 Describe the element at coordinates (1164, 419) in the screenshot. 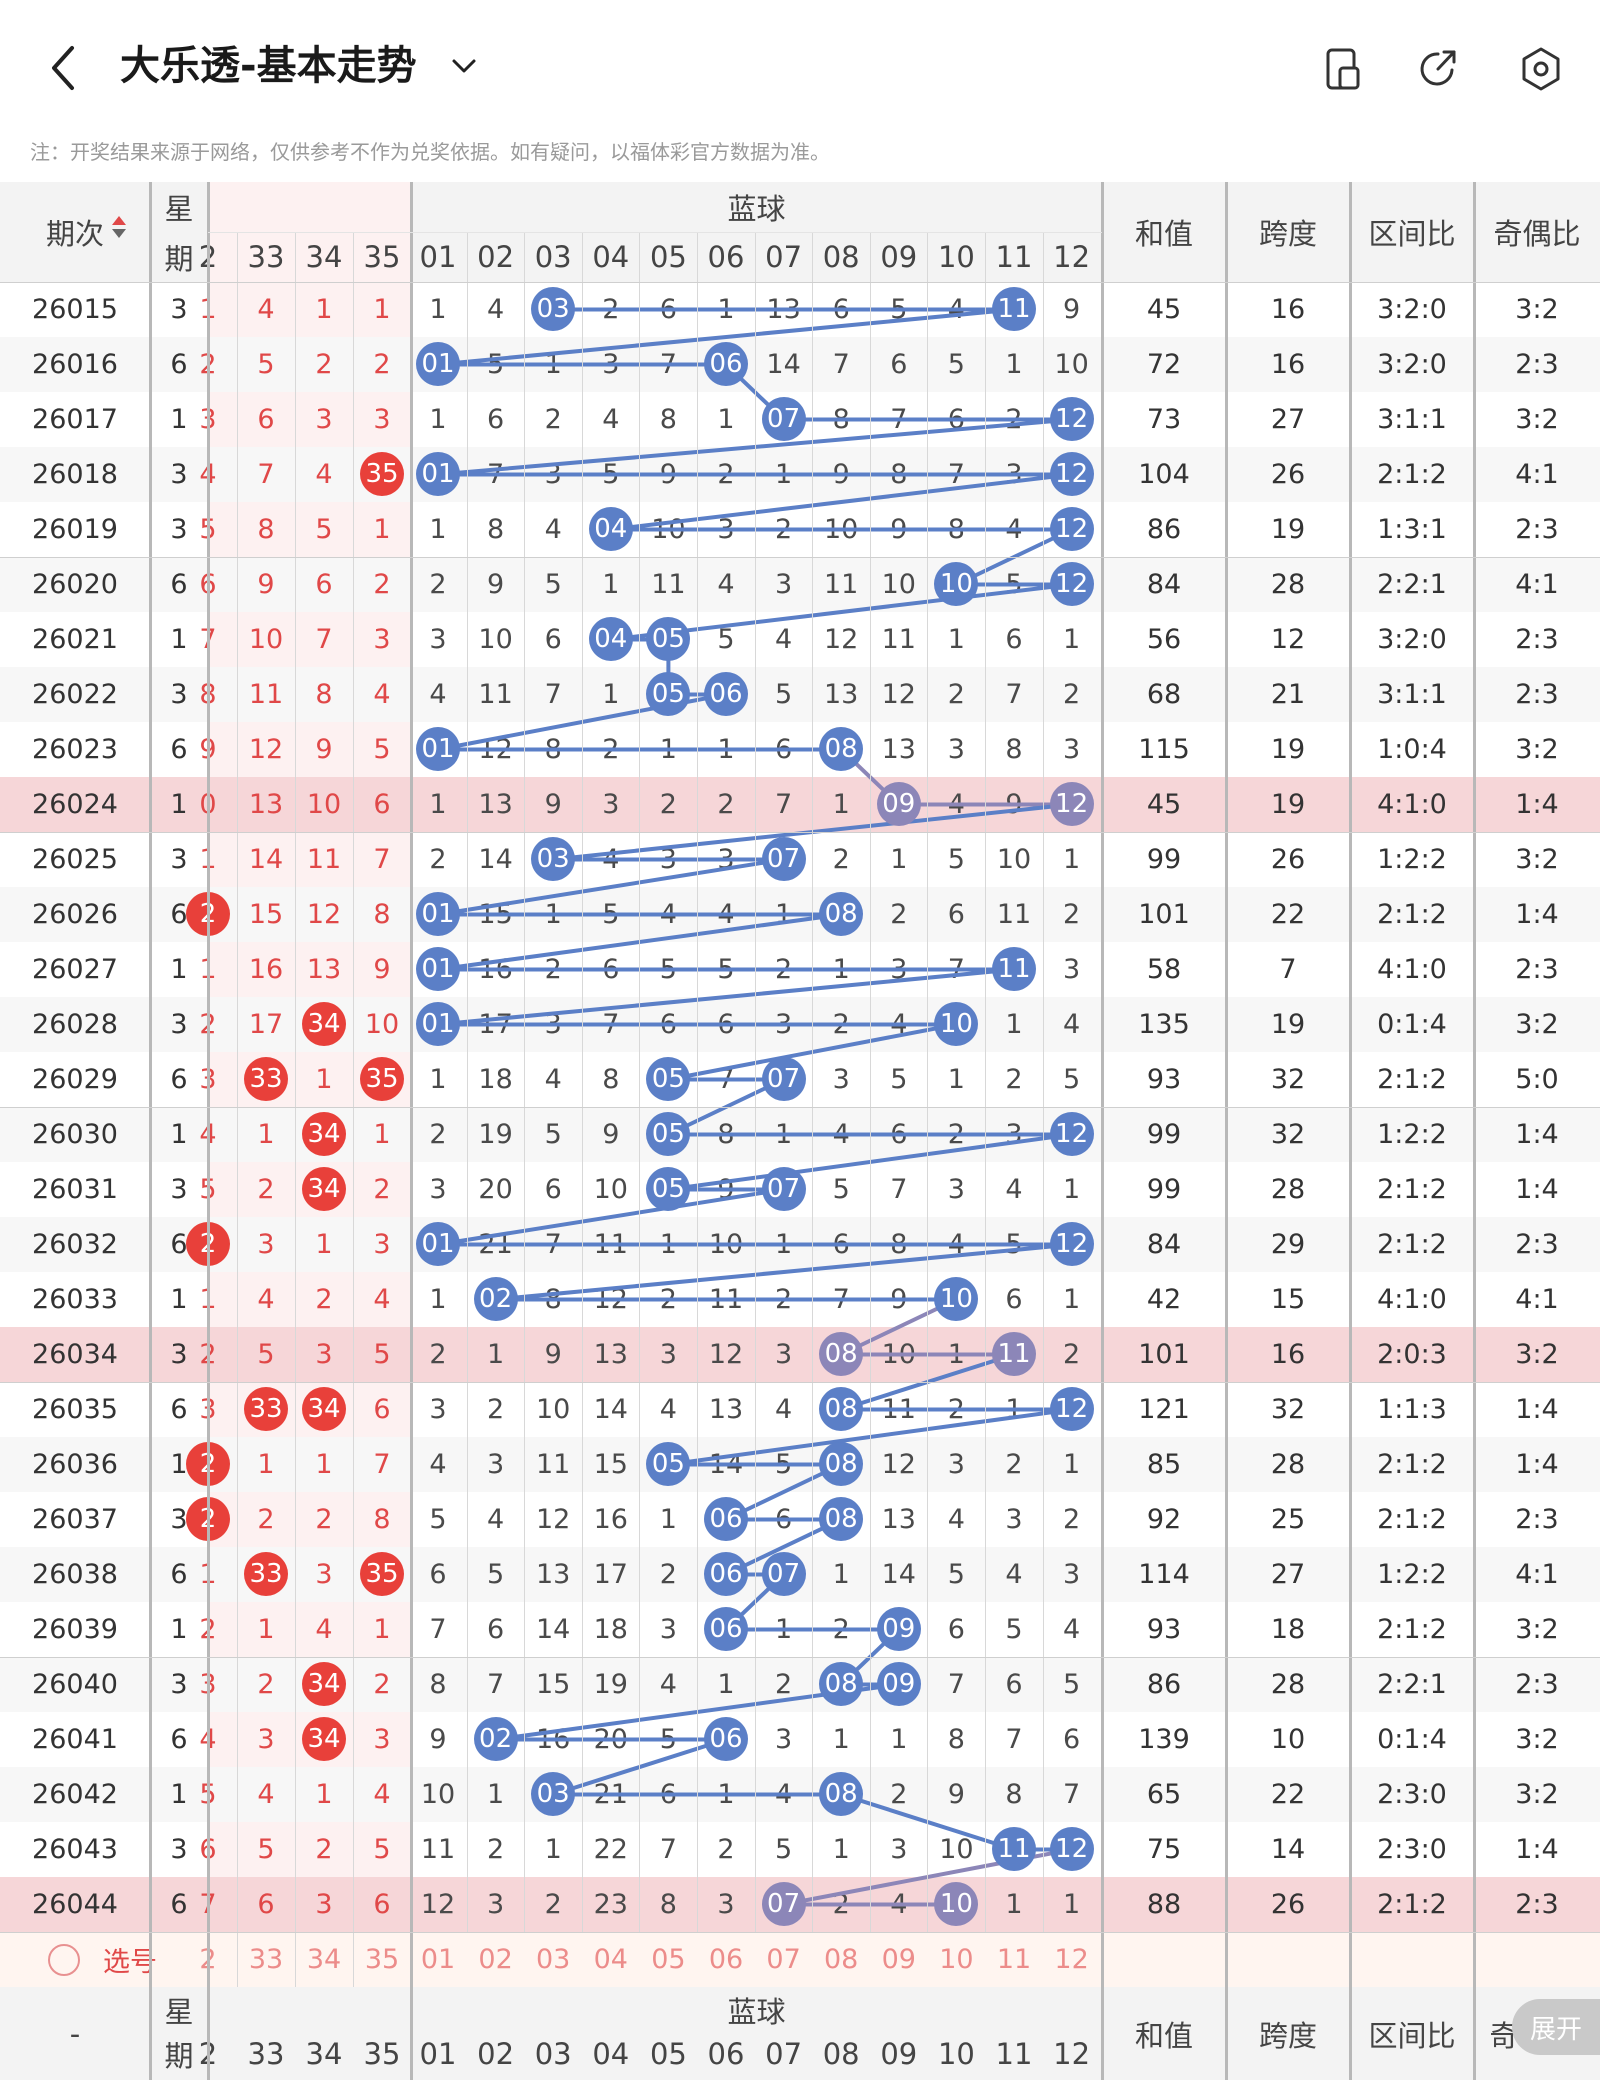

I see `sum-value: 73` at that location.